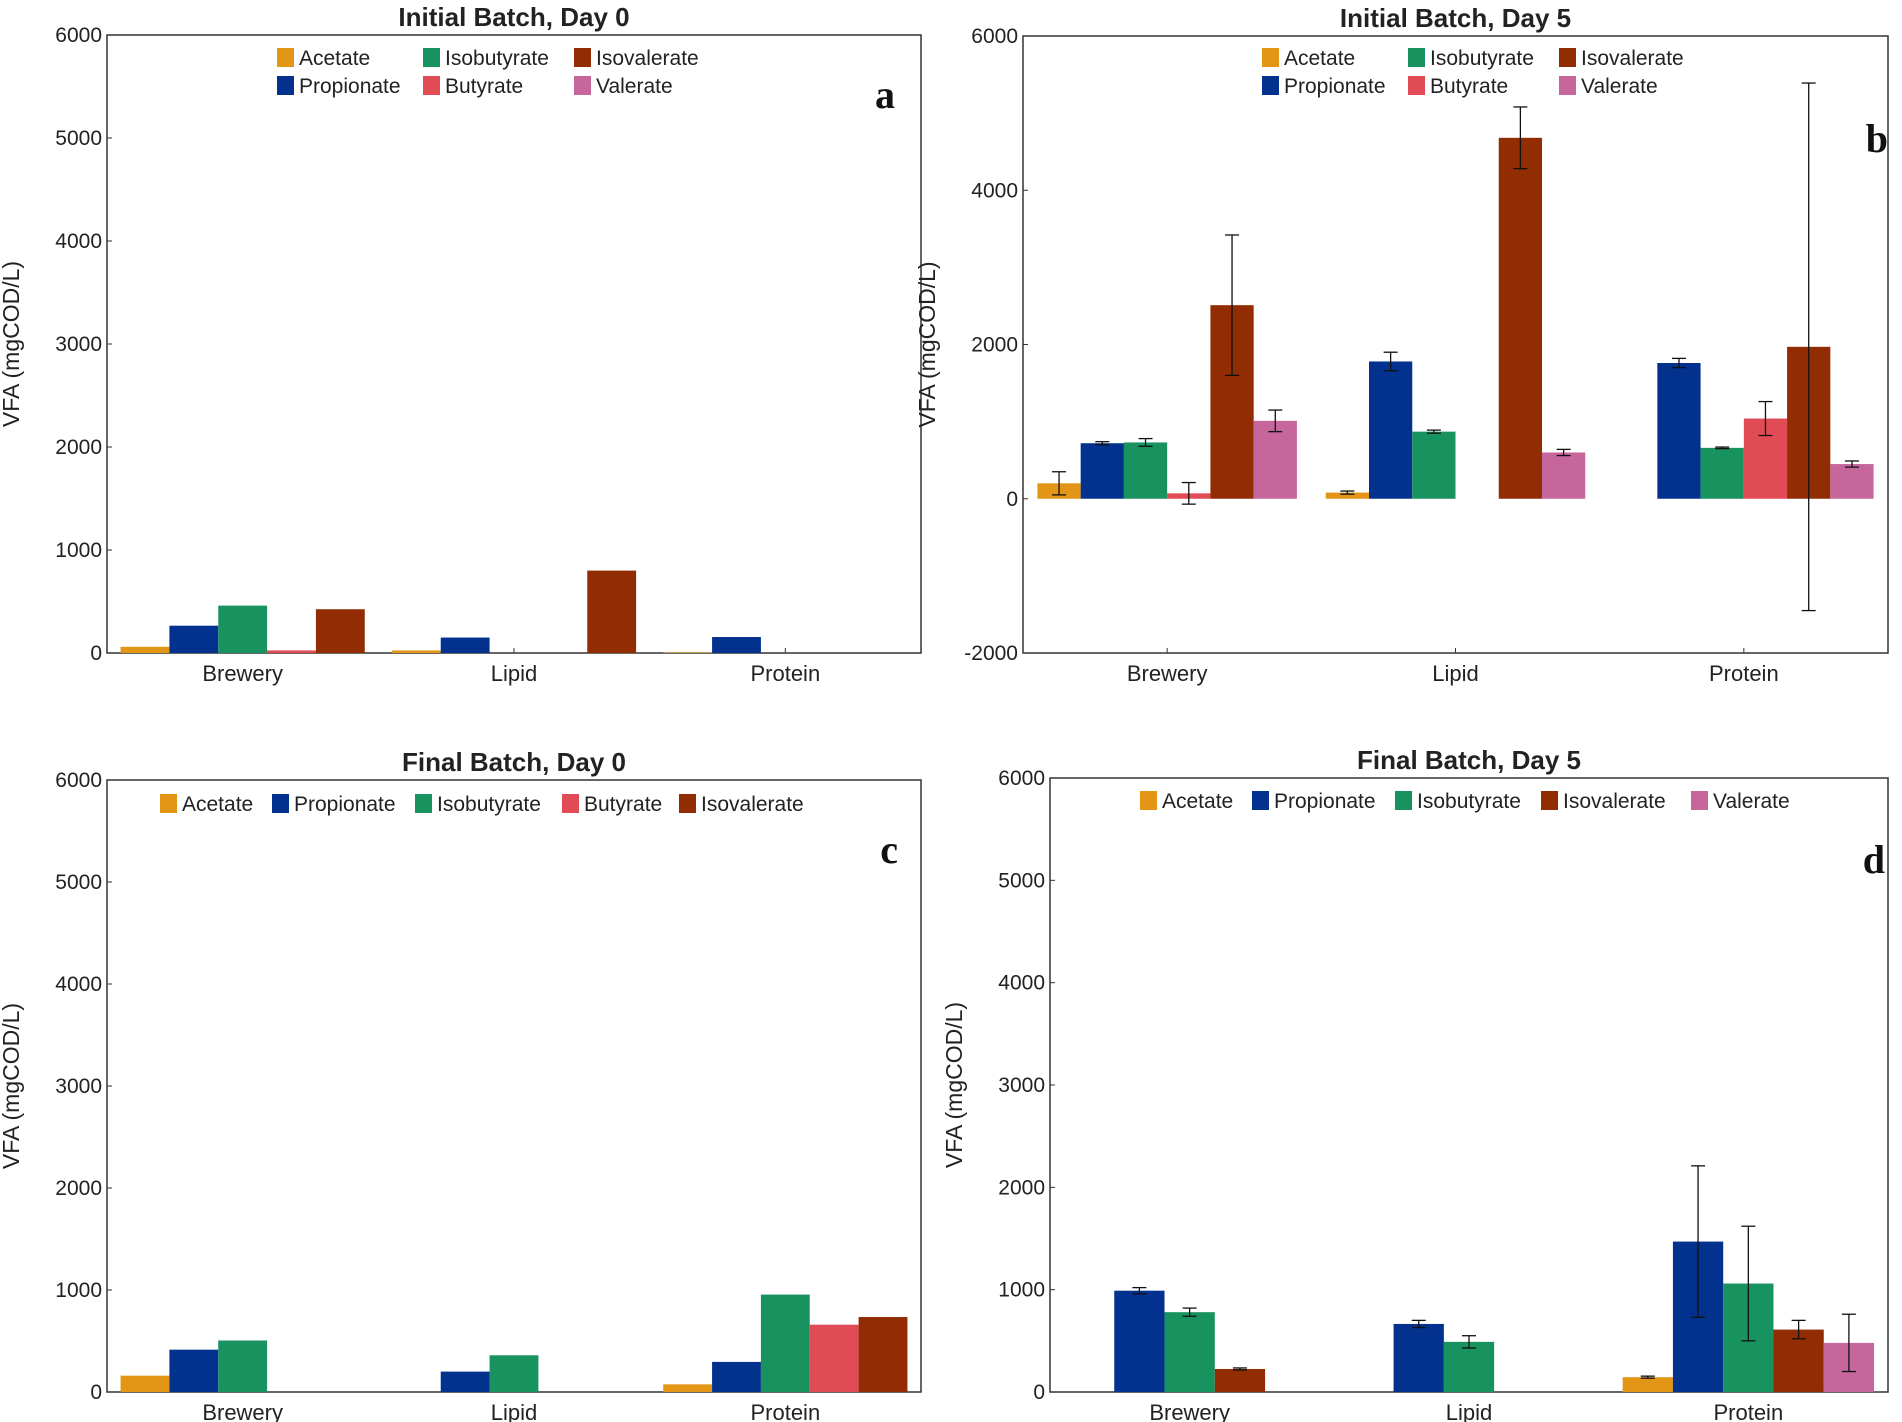 Image resolution: width=1902 pixels, height=1422 pixels. Describe the element at coordinates (1167, 673) in the screenshot. I see `category-label: Brewery` at that location.